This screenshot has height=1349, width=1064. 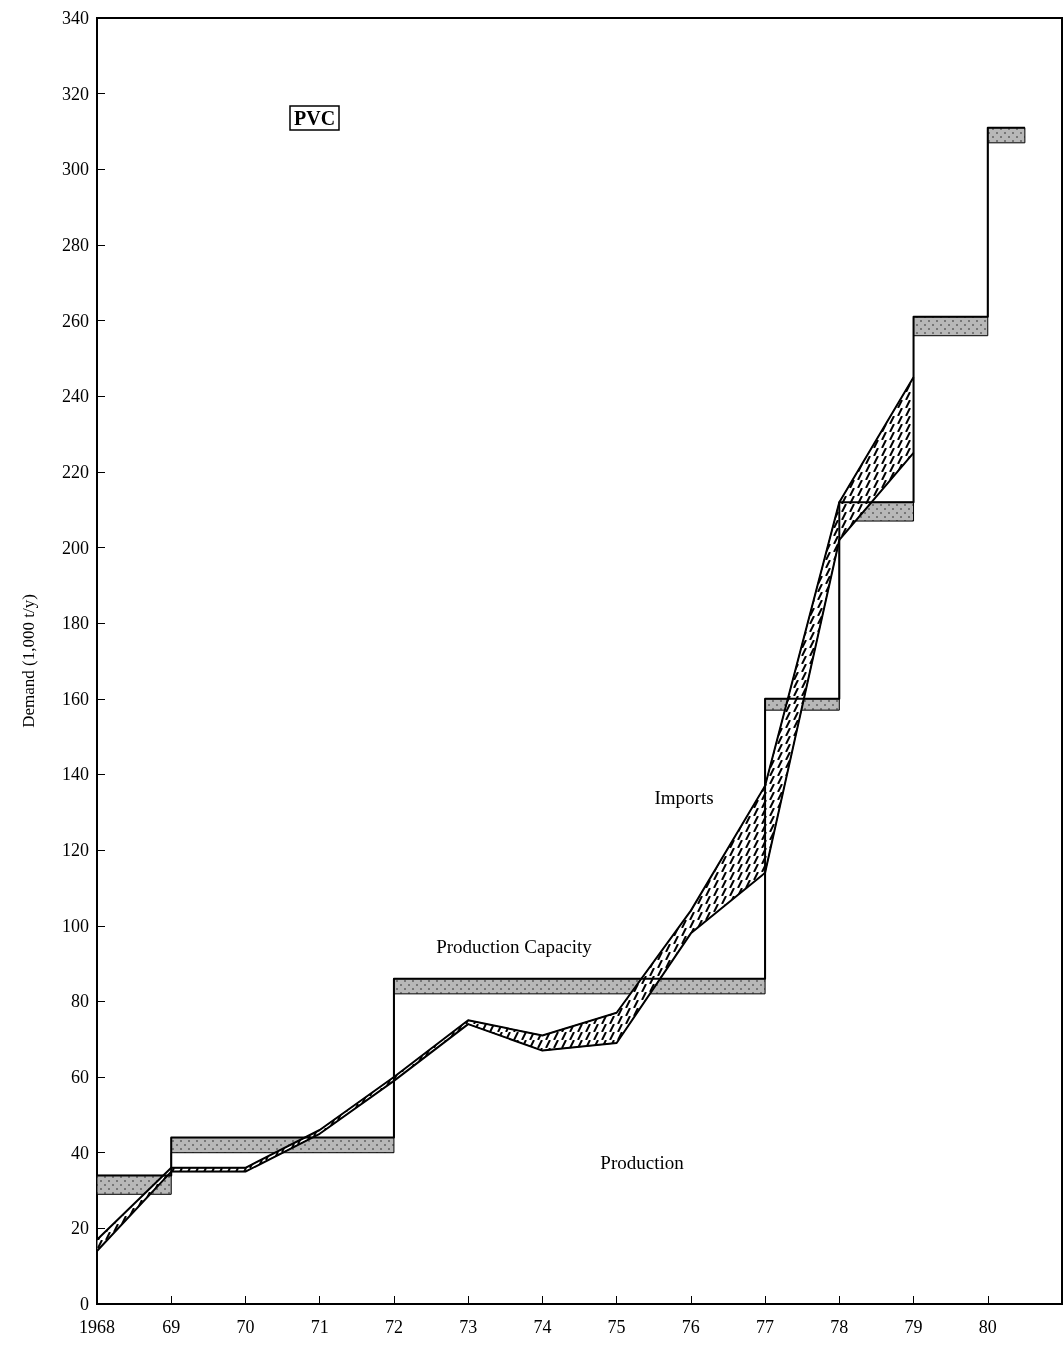 What do you see at coordinates (75, 850) in the screenshot?
I see `y-tick-label: 120` at bounding box center [75, 850].